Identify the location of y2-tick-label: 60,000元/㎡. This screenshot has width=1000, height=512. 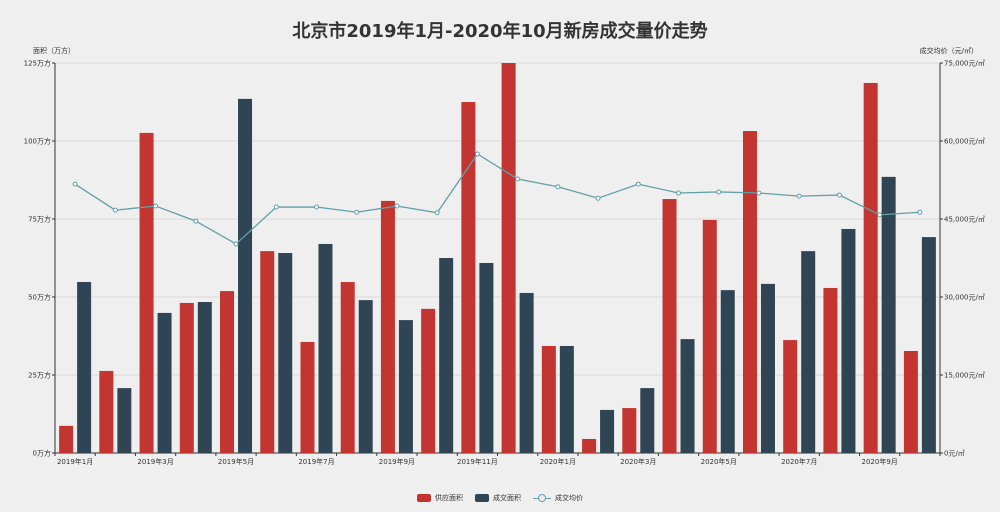
(964, 142).